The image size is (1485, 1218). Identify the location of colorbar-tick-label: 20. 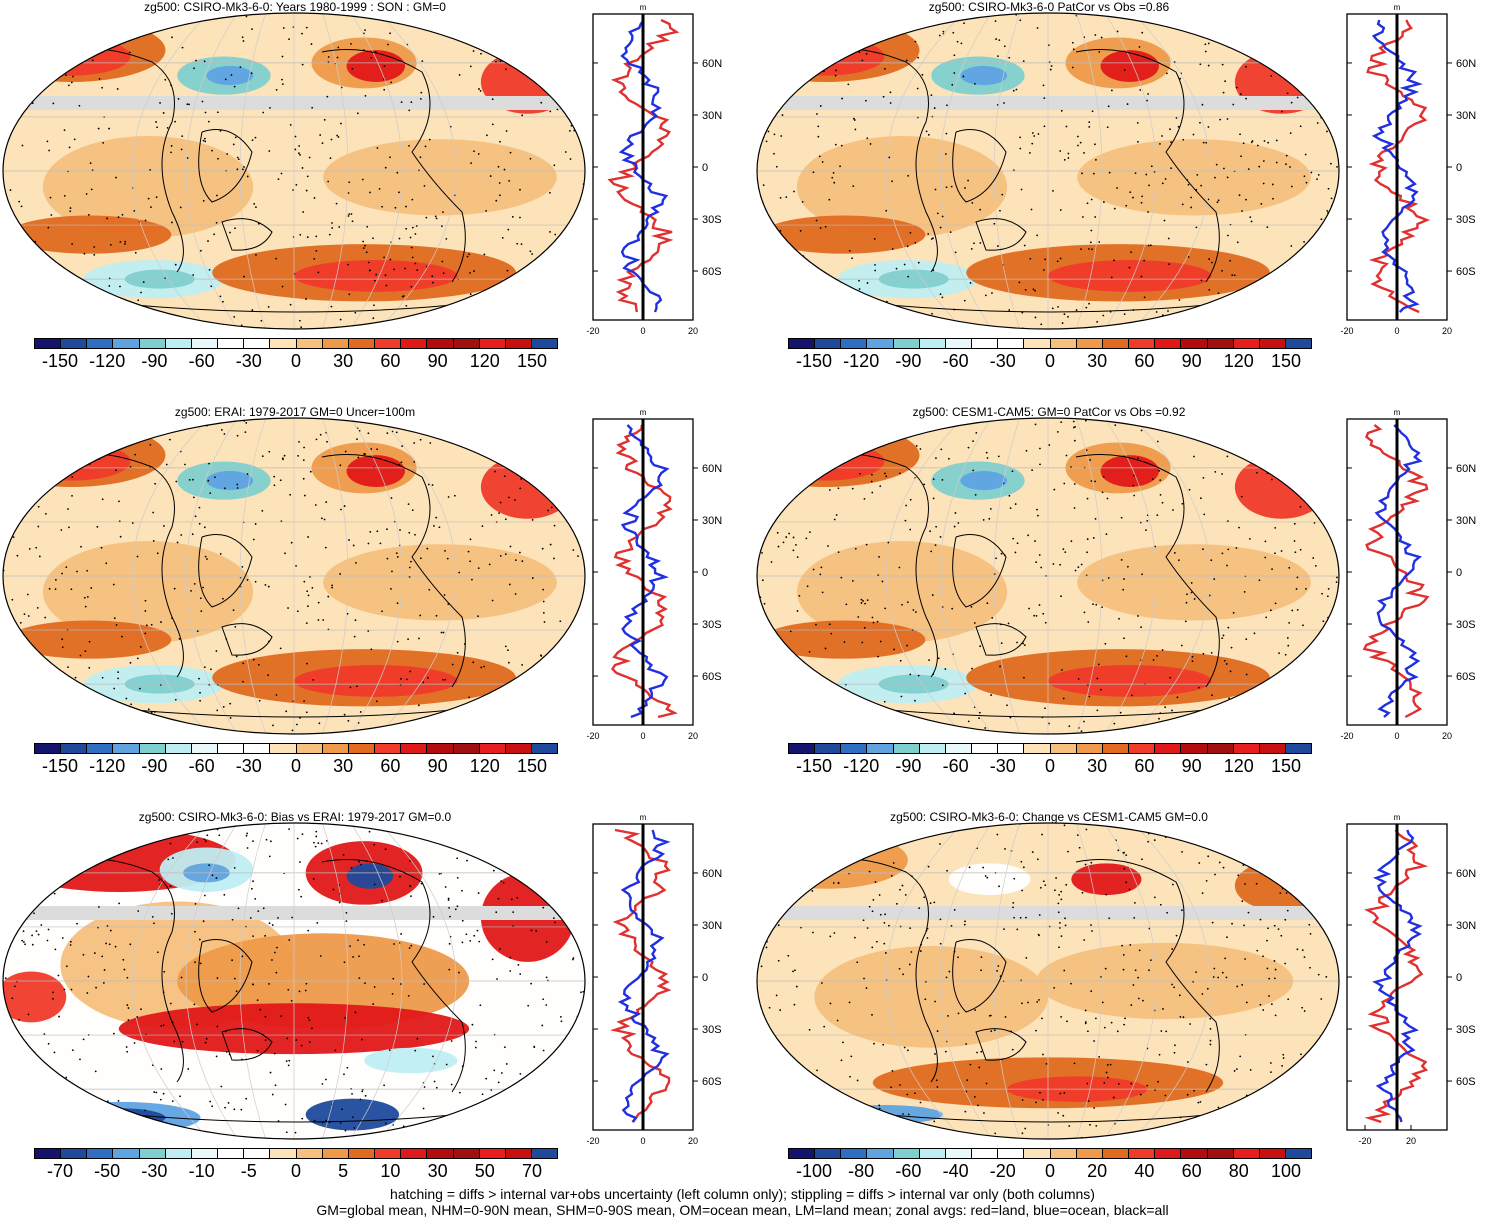
(1097, 1171).